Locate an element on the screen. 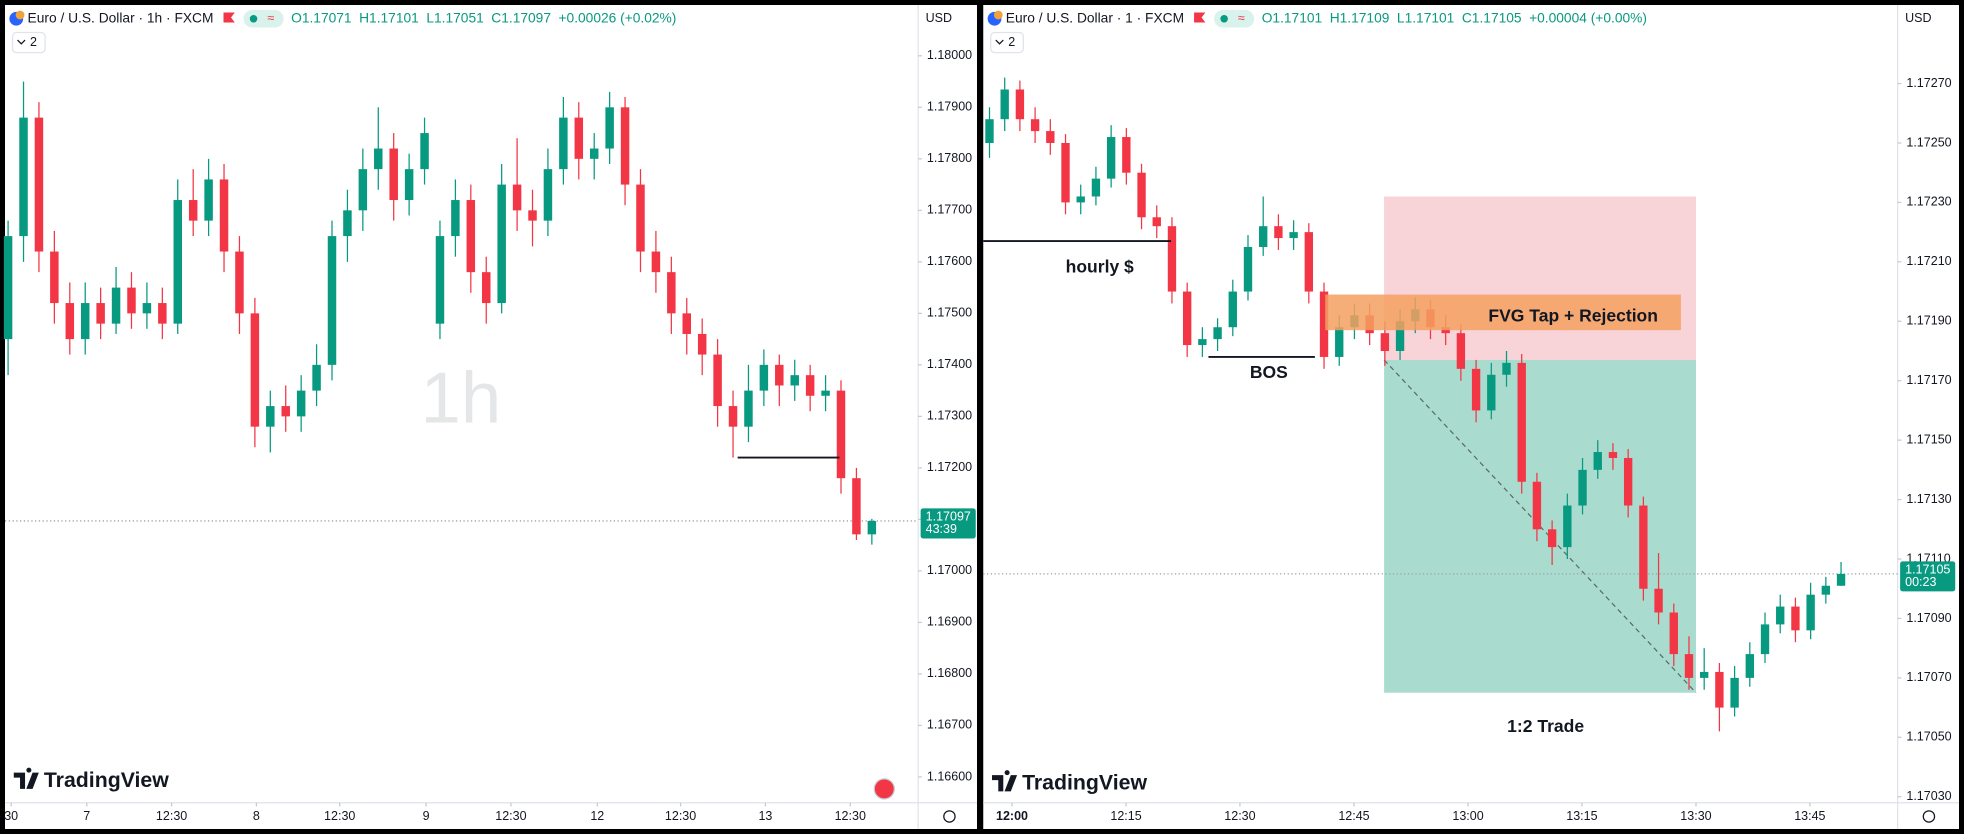 The image size is (1964, 834). y-tick-label: 1.16800 is located at coordinates (949, 673).